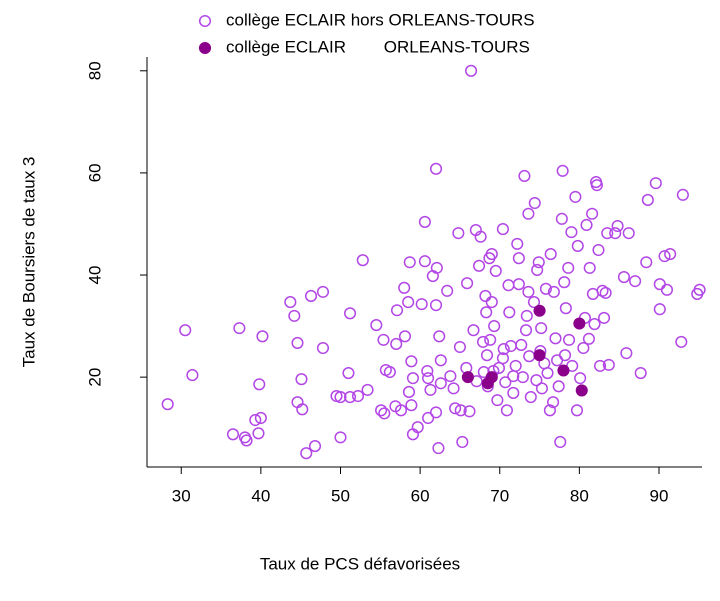  Describe the element at coordinates (28, 262) in the screenshot. I see `y-axis-label: Taux de Boursiers de taux 3` at that location.